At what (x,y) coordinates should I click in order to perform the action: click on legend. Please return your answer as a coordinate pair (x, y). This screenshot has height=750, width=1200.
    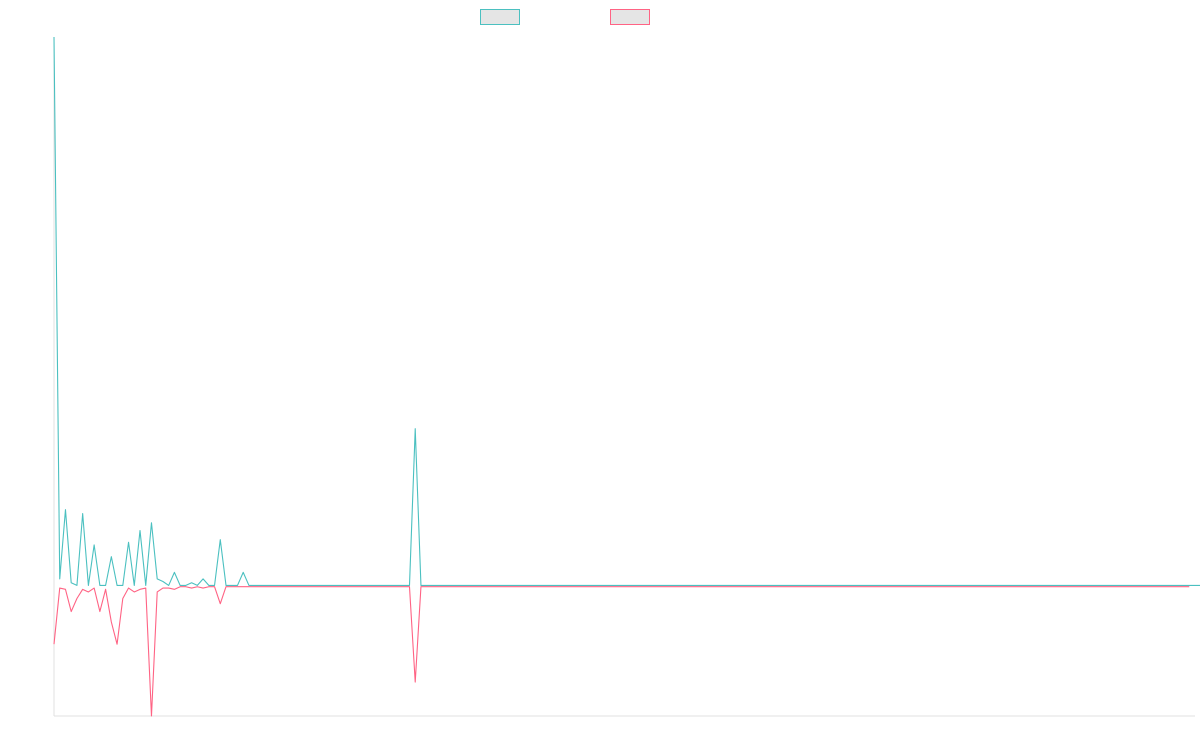
    Looking at the image, I should click on (568, 17).